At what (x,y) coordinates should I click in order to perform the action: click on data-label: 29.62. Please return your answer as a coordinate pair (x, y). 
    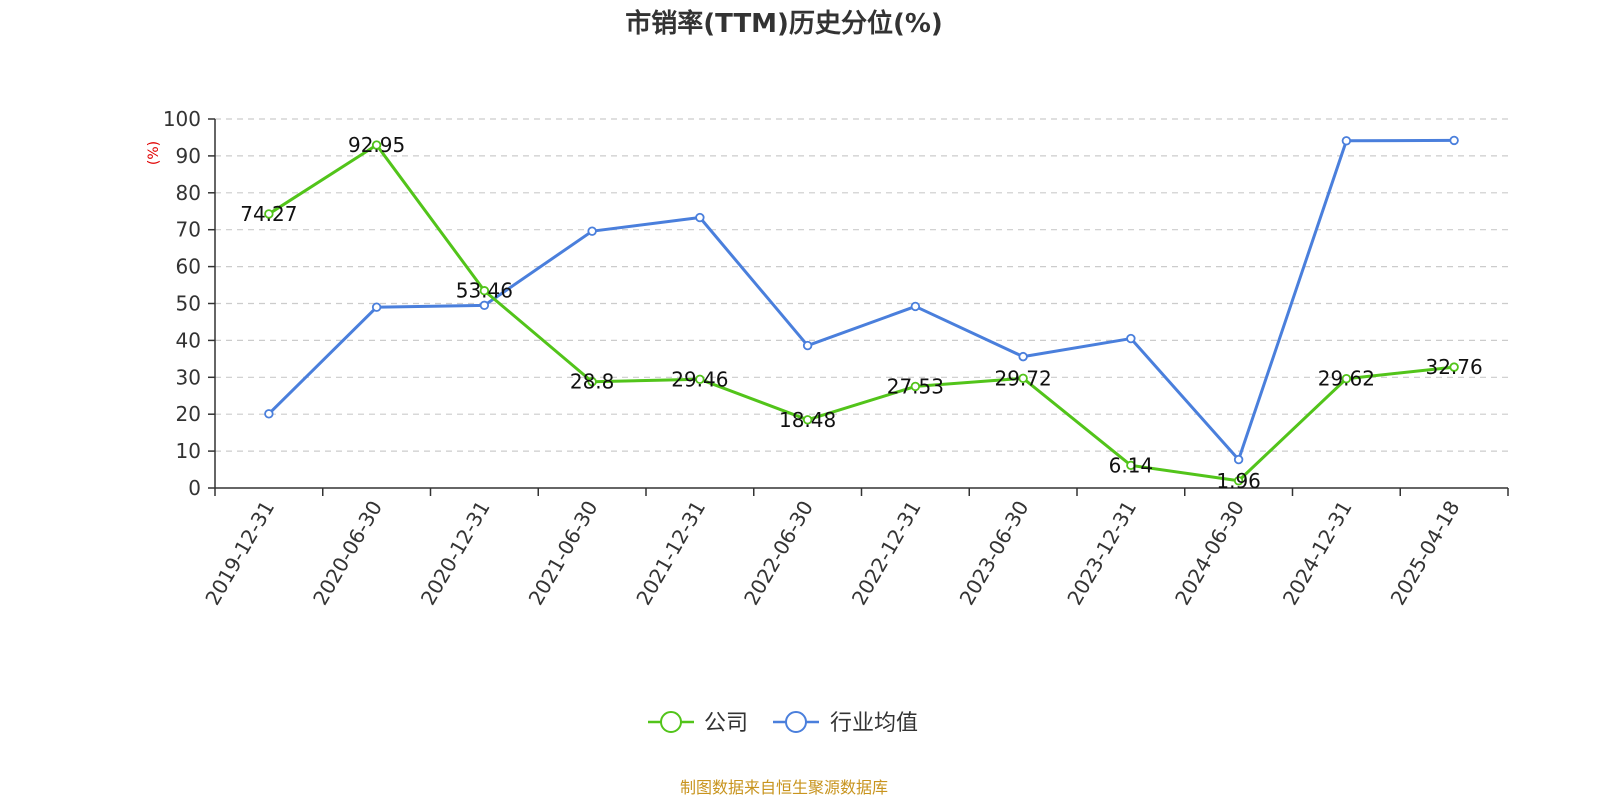
    Looking at the image, I should click on (1346, 379).